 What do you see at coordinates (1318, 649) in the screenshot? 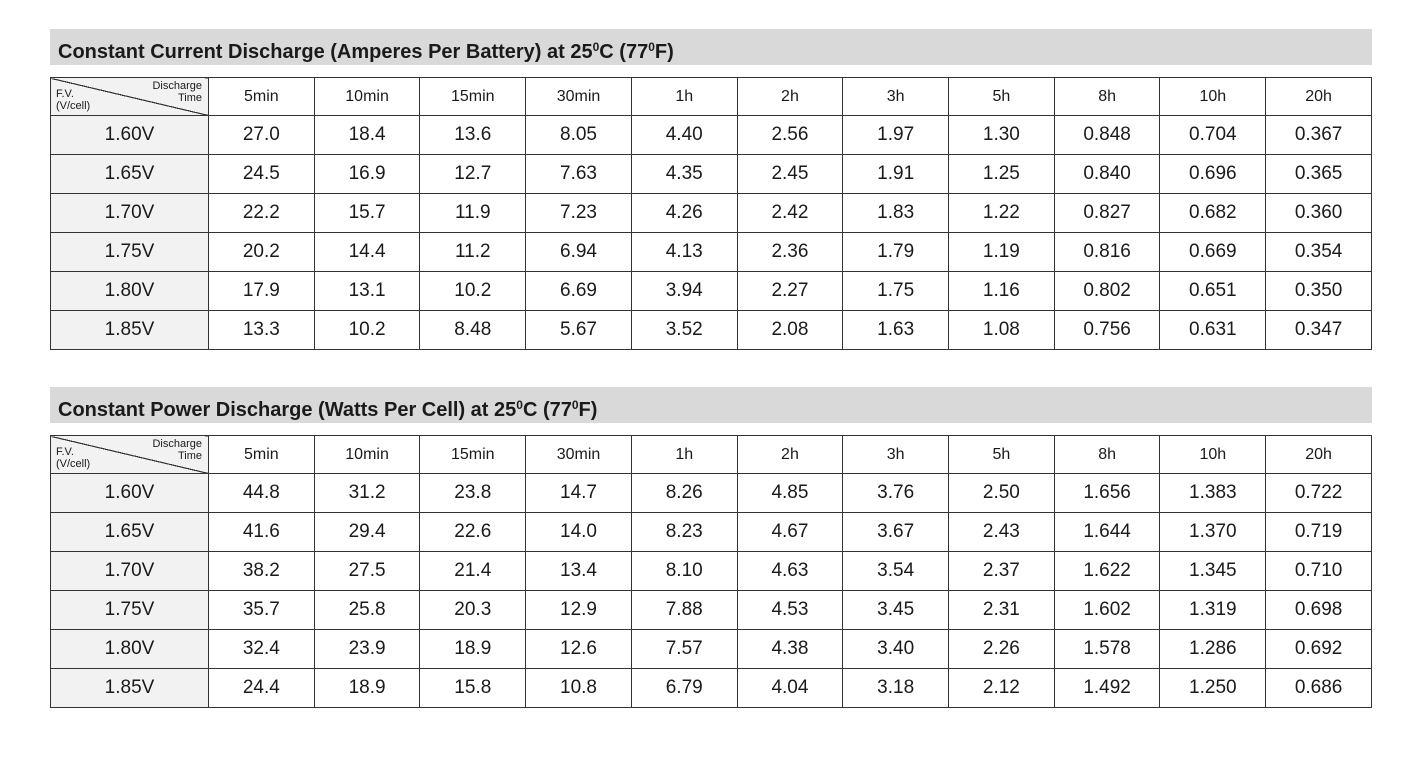
I see `table-cell: 0.692` at bounding box center [1318, 649].